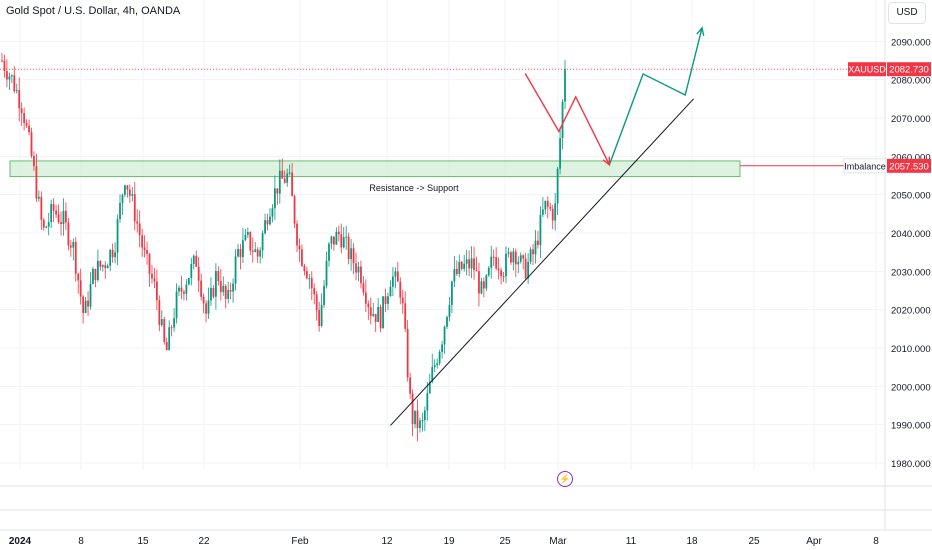 This screenshot has width=932, height=550. Describe the element at coordinates (606, 161) in the screenshot. I see `arrowhead-red` at that location.